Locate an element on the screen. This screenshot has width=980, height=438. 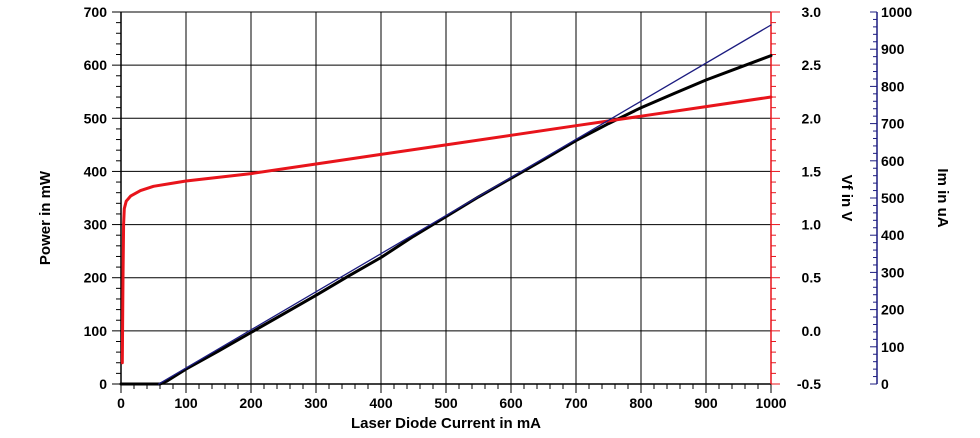
x-tick-label: 200 is located at coordinates (251, 403).